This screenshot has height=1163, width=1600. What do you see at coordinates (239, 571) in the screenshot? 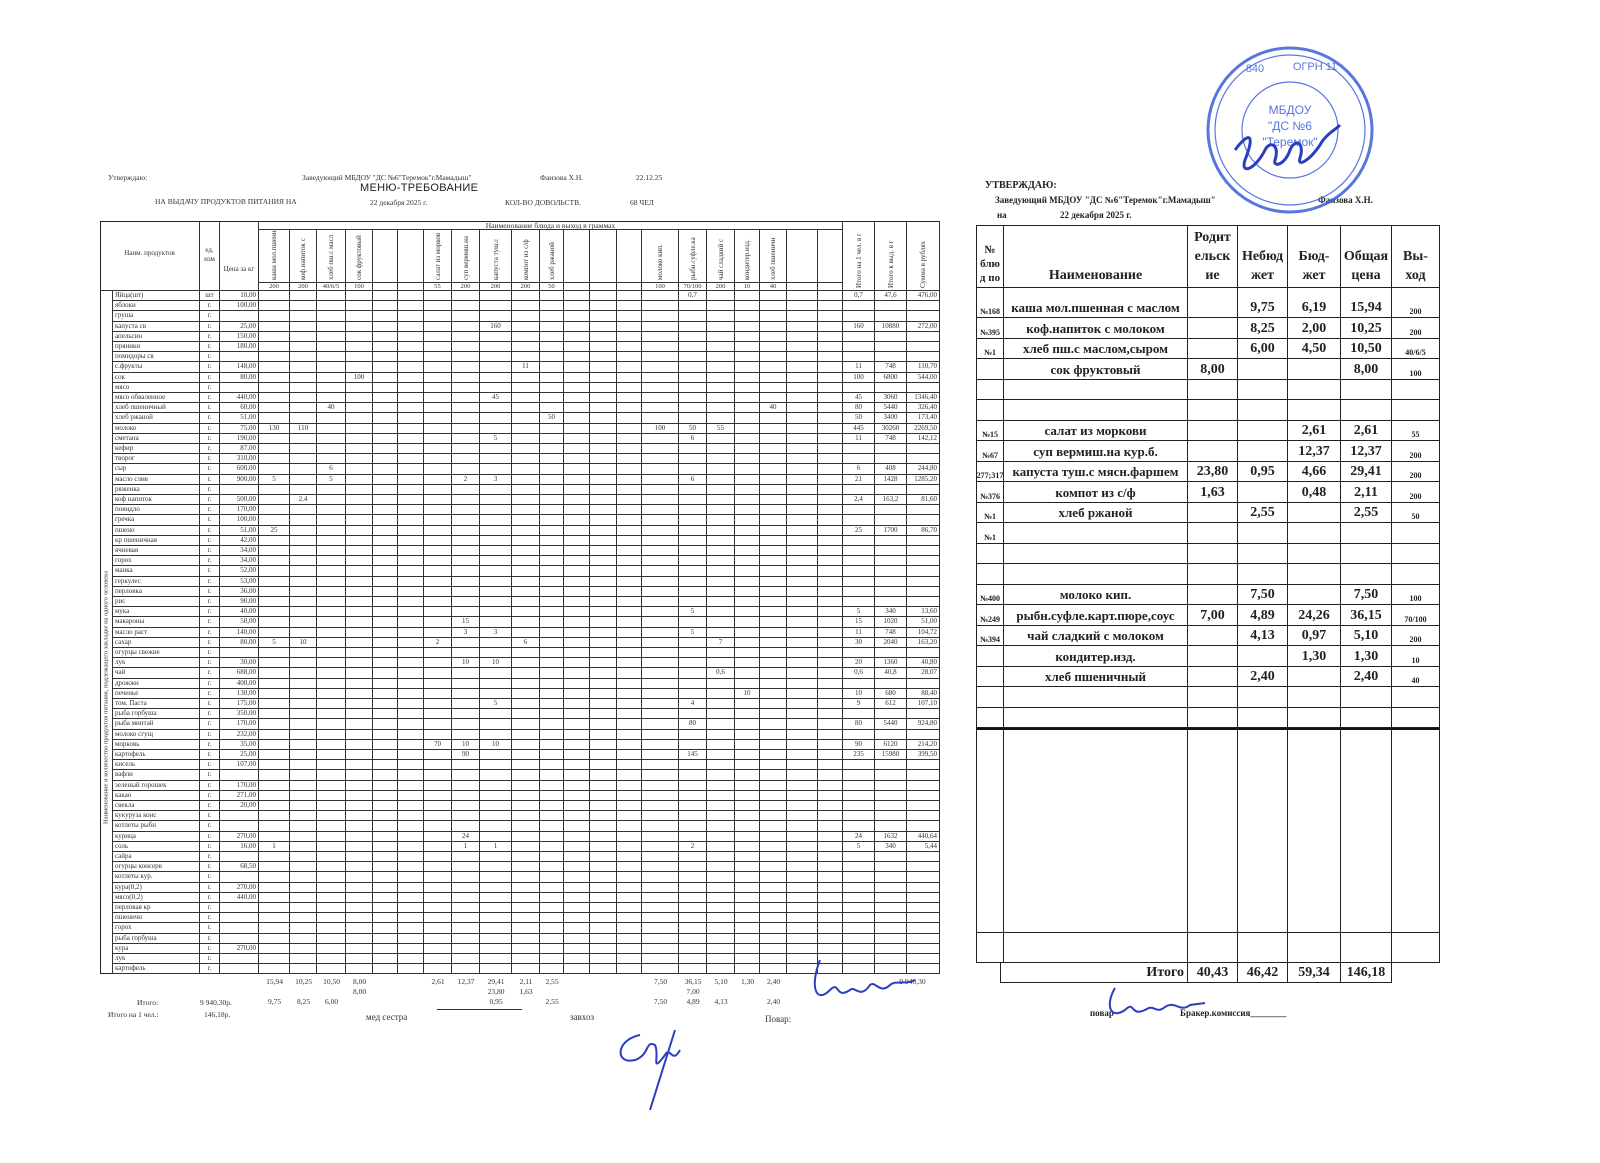
I see `product-price: 52,00` at bounding box center [239, 571].